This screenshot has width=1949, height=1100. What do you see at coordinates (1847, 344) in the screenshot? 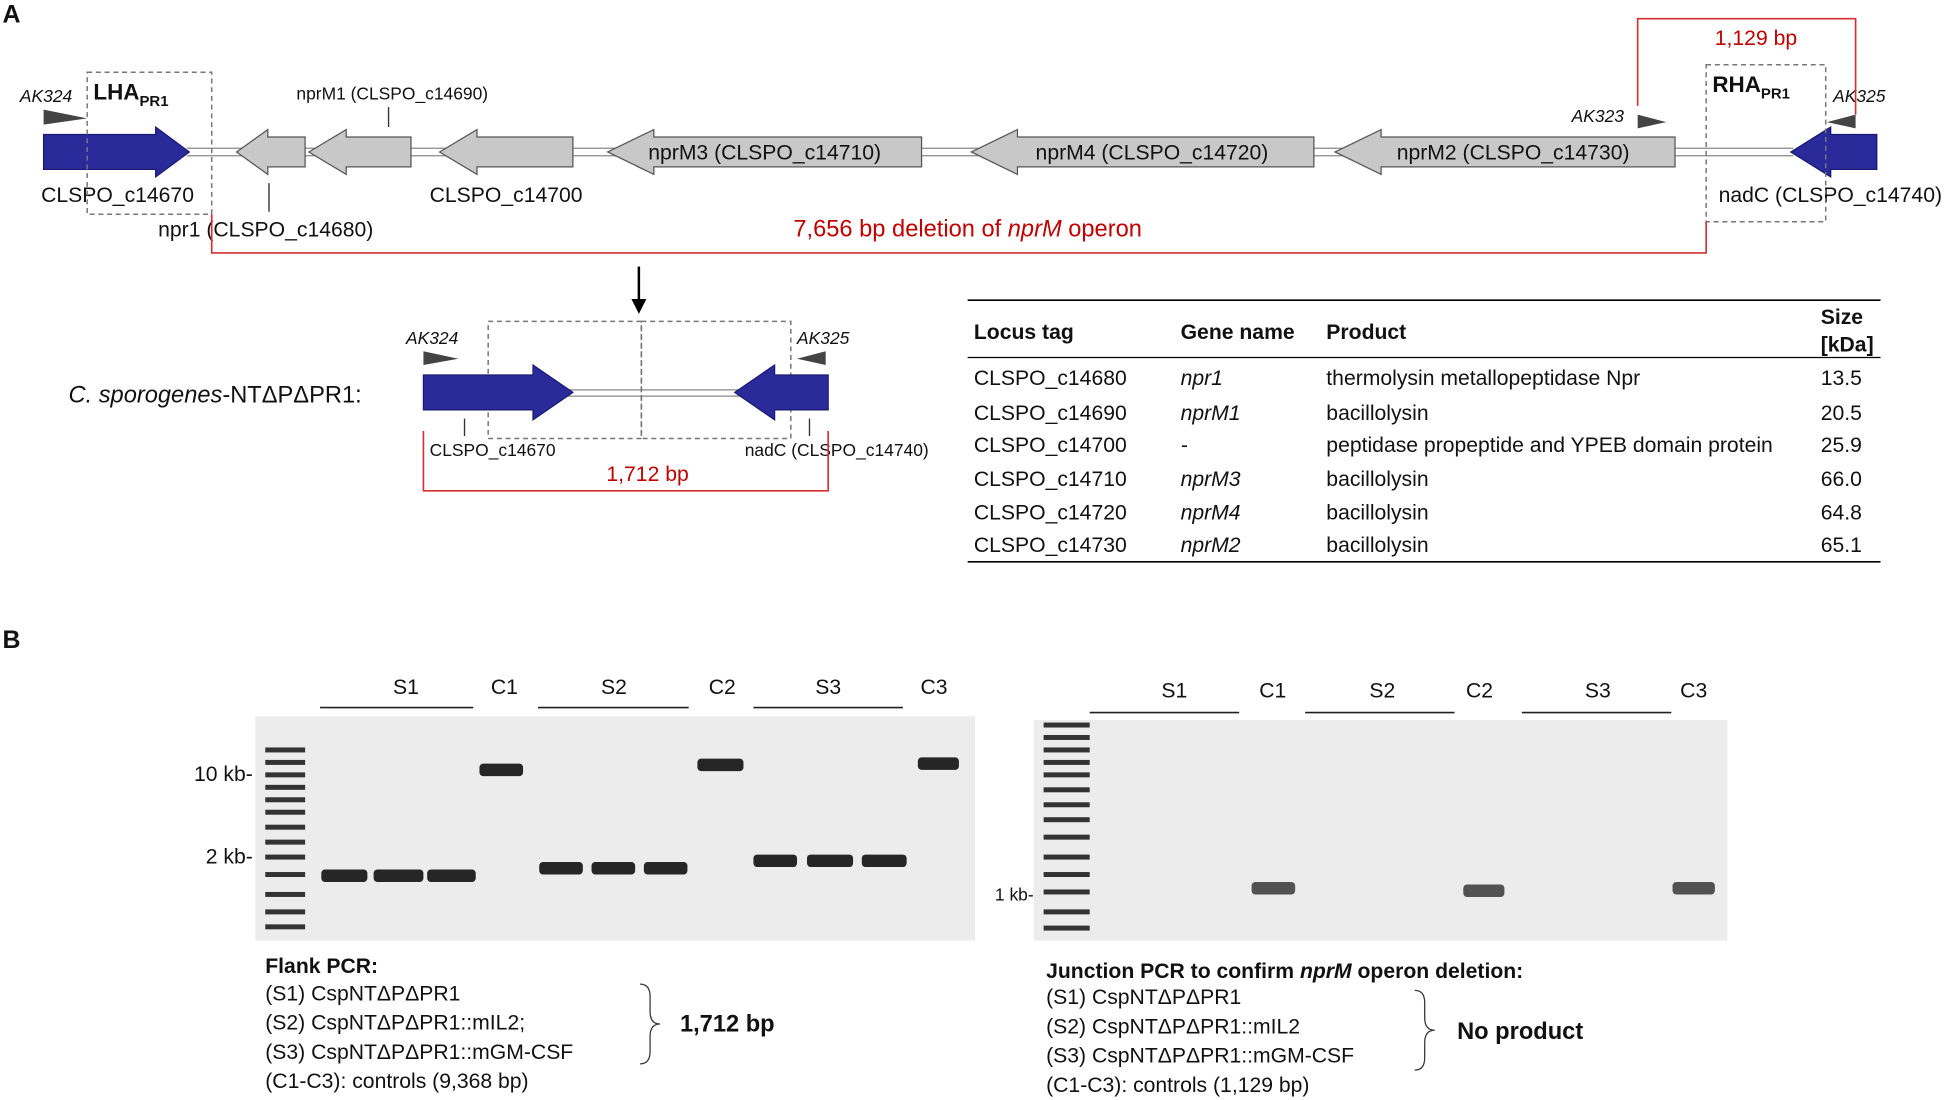
I see `table-header: [kDa]` at bounding box center [1847, 344].